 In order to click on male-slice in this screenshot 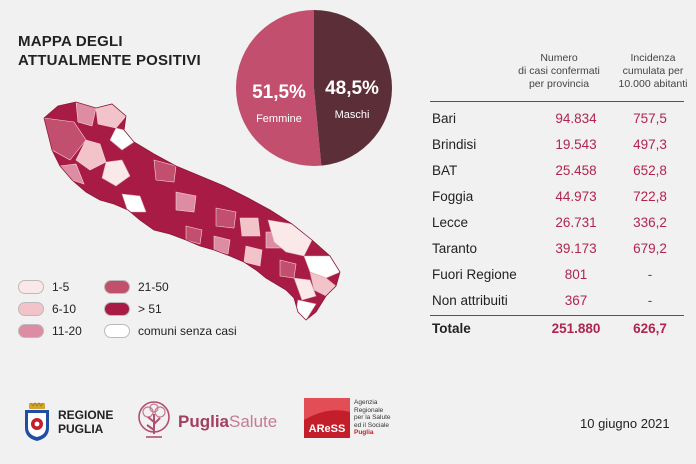, I will do `click(353, 88)`.